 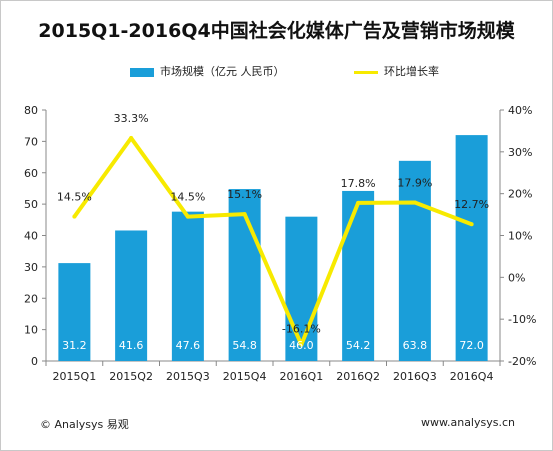 I want to click on x-tick-label: 2015Q2, so click(x=131, y=376).